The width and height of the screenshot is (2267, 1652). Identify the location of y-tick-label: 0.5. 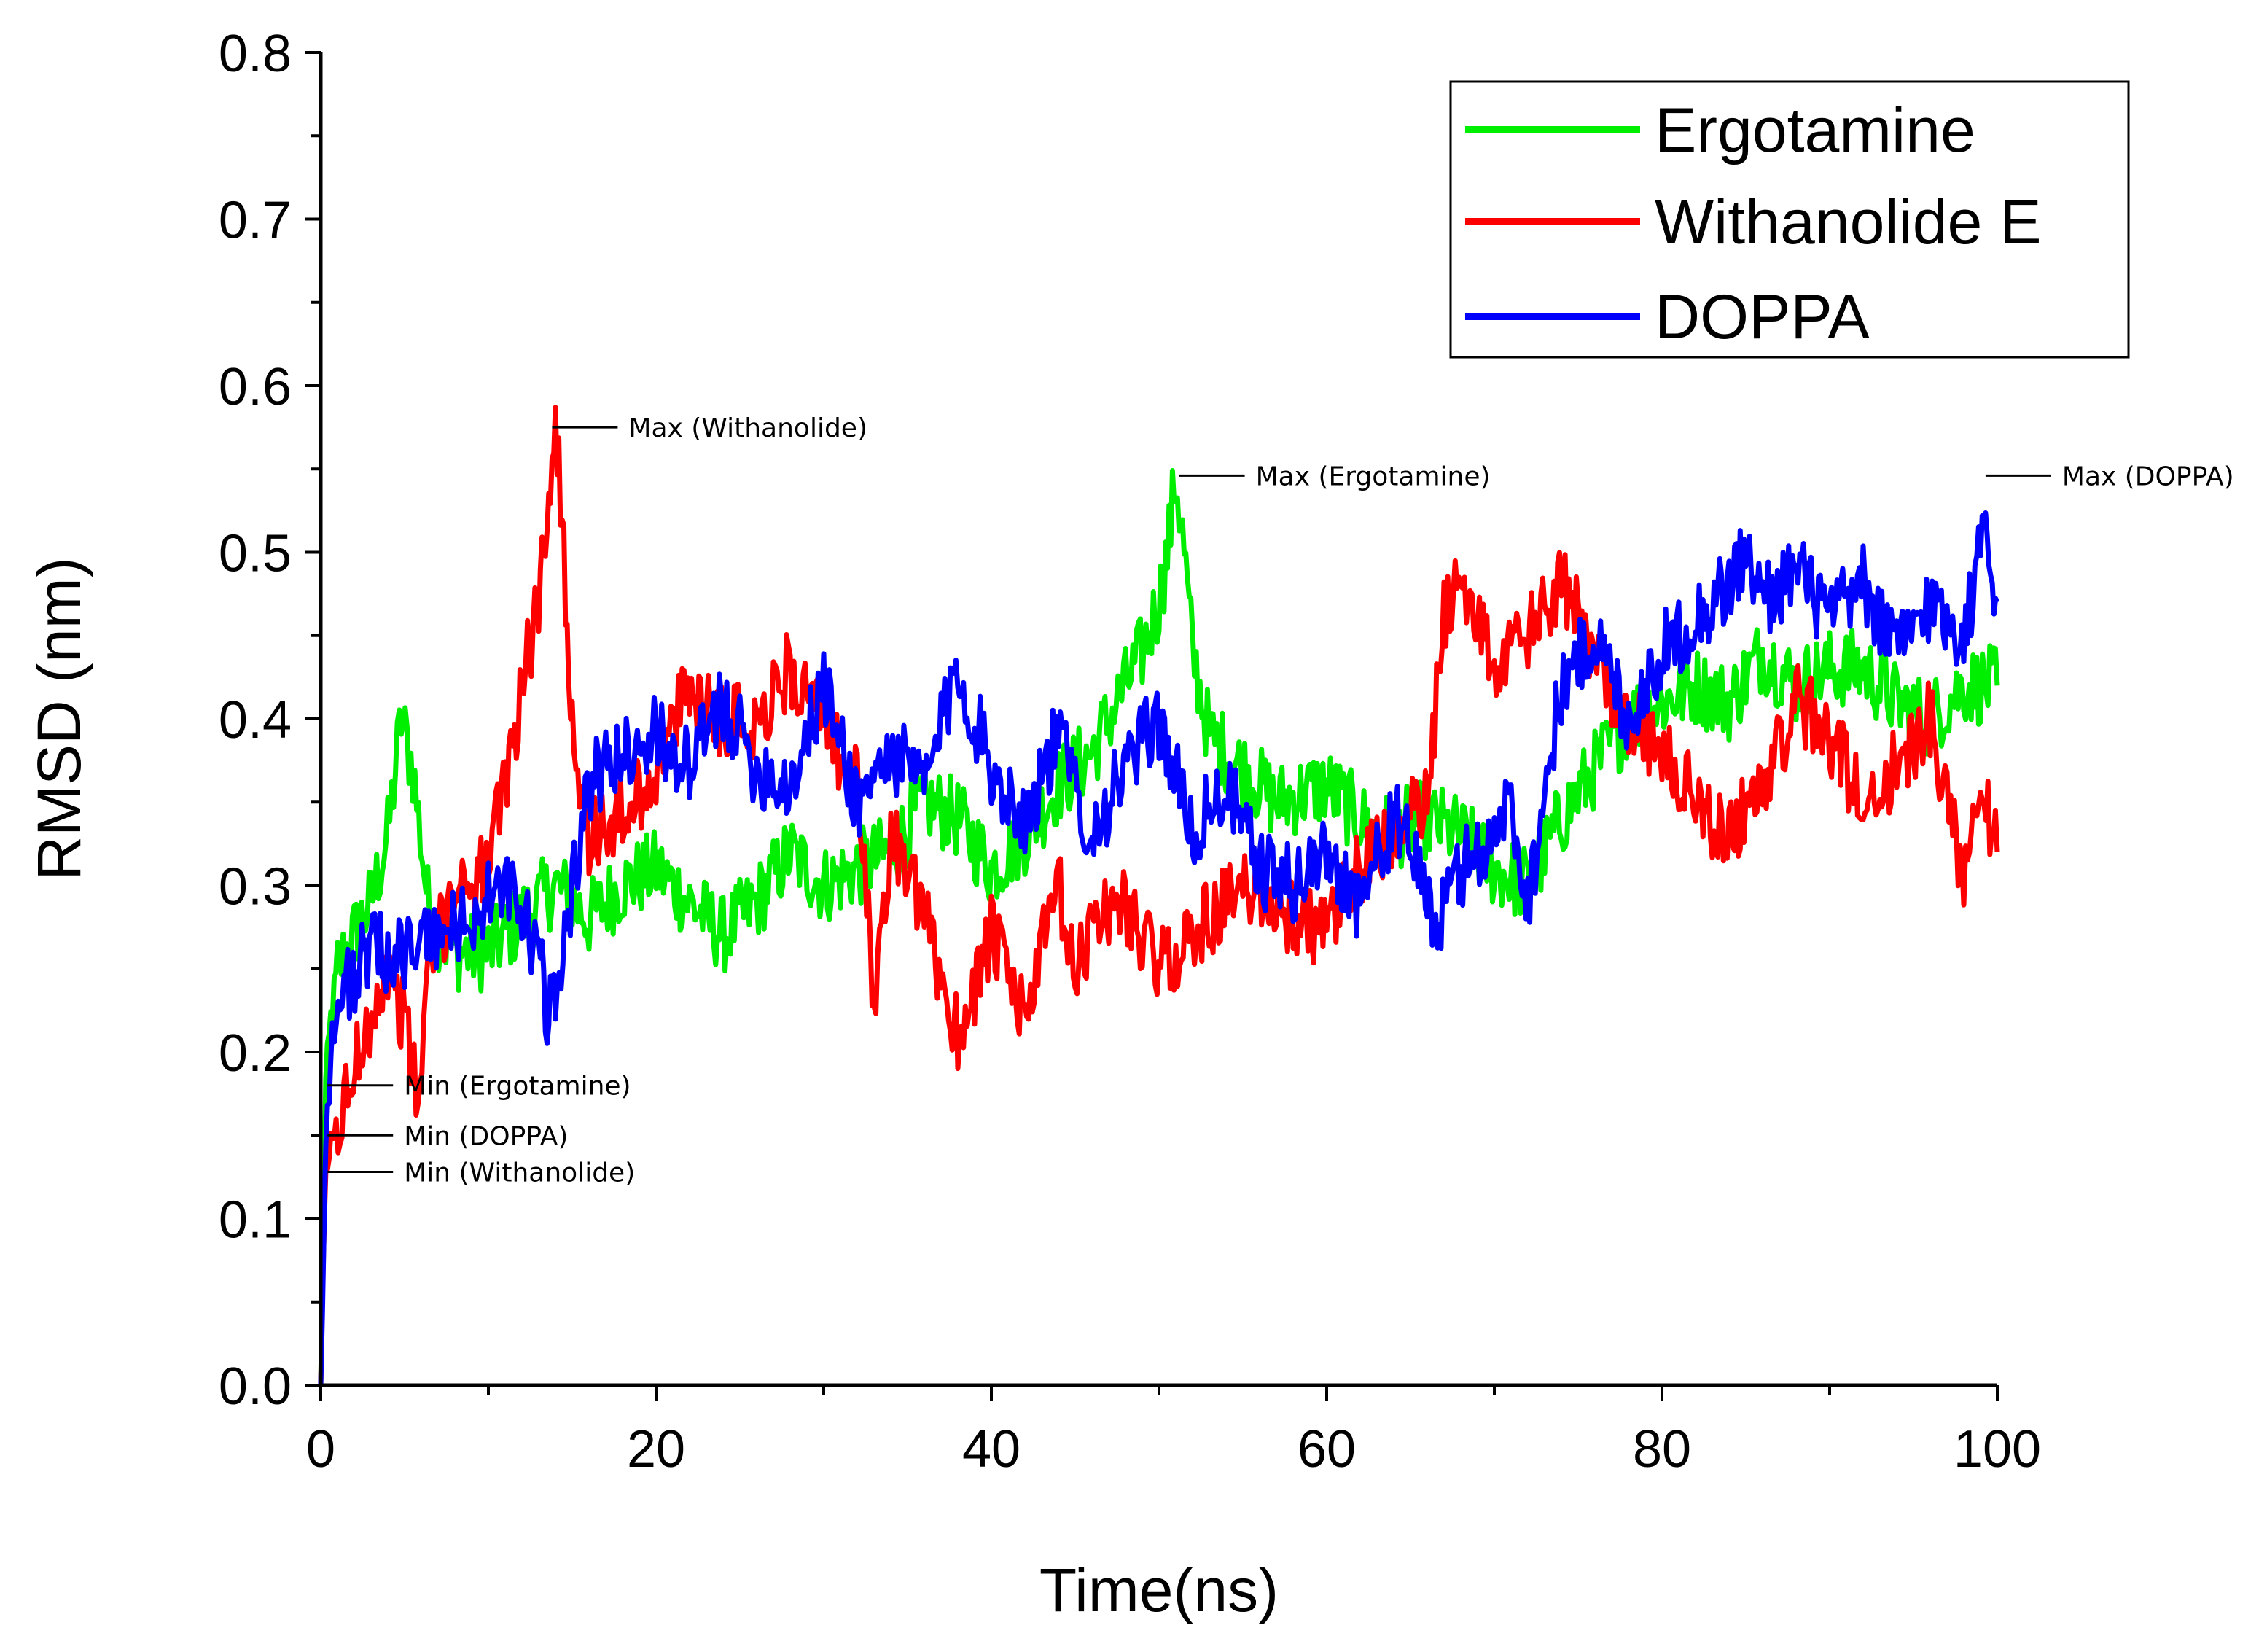
(255, 554).